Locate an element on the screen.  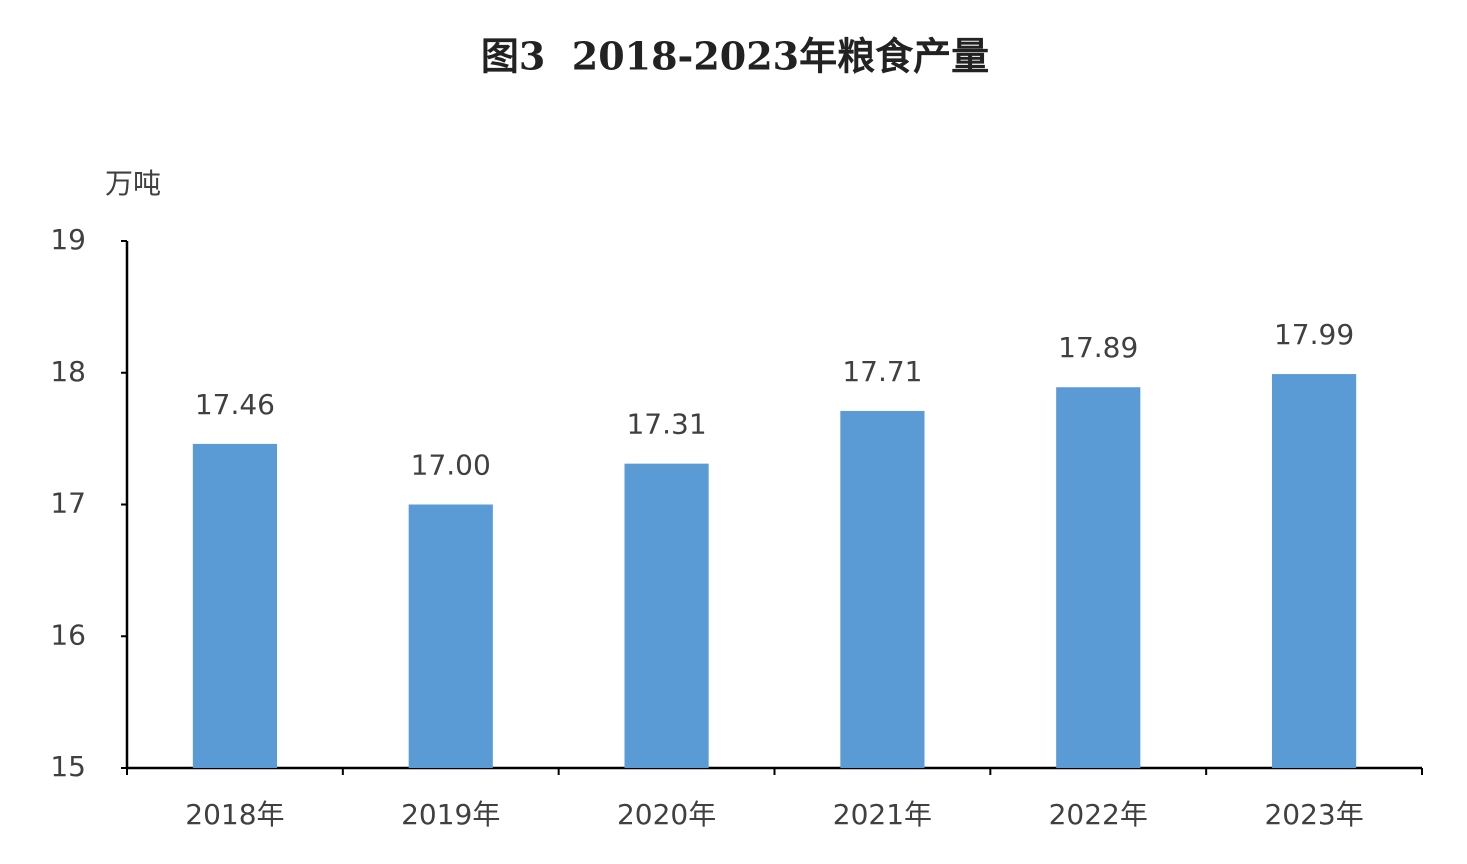
value-label: 17.99 is located at coordinates (1314, 334).